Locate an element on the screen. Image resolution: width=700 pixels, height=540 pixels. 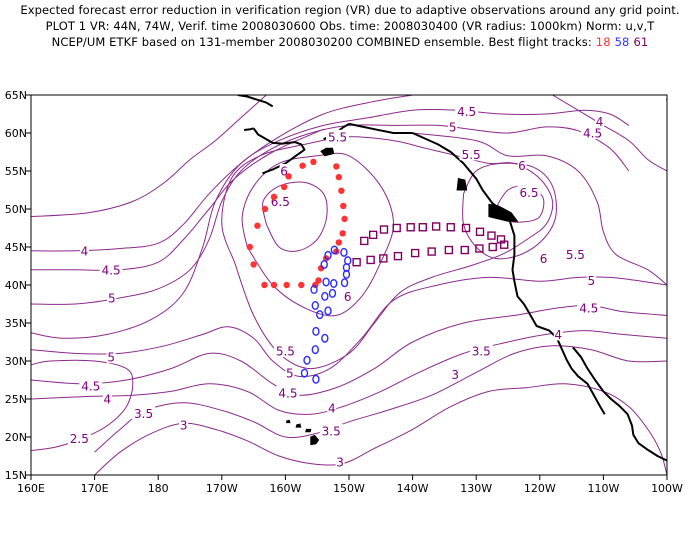
contour-label: 3 is located at coordinates (455, 375).